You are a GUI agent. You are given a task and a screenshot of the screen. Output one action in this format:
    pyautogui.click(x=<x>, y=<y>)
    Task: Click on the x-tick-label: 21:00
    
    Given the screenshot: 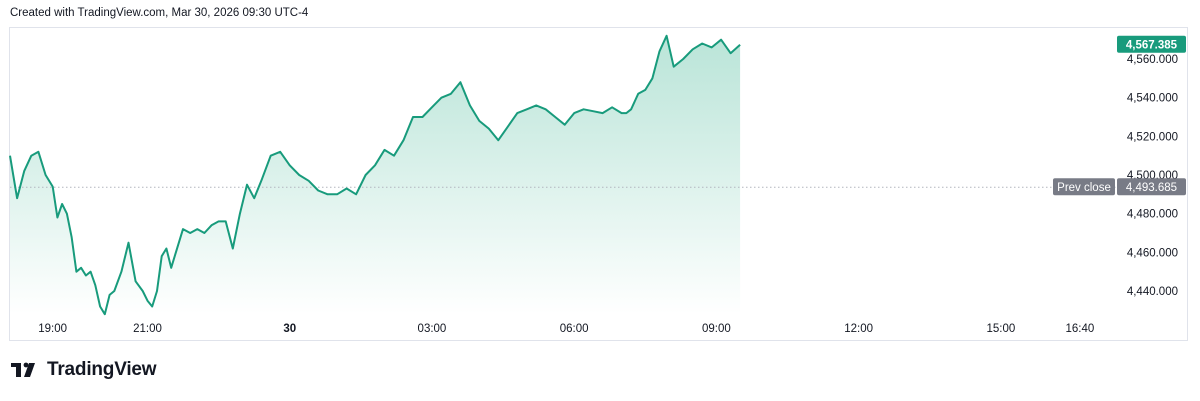 What is the action you would take?
    pyautogui.click(x=147, y=329)
    